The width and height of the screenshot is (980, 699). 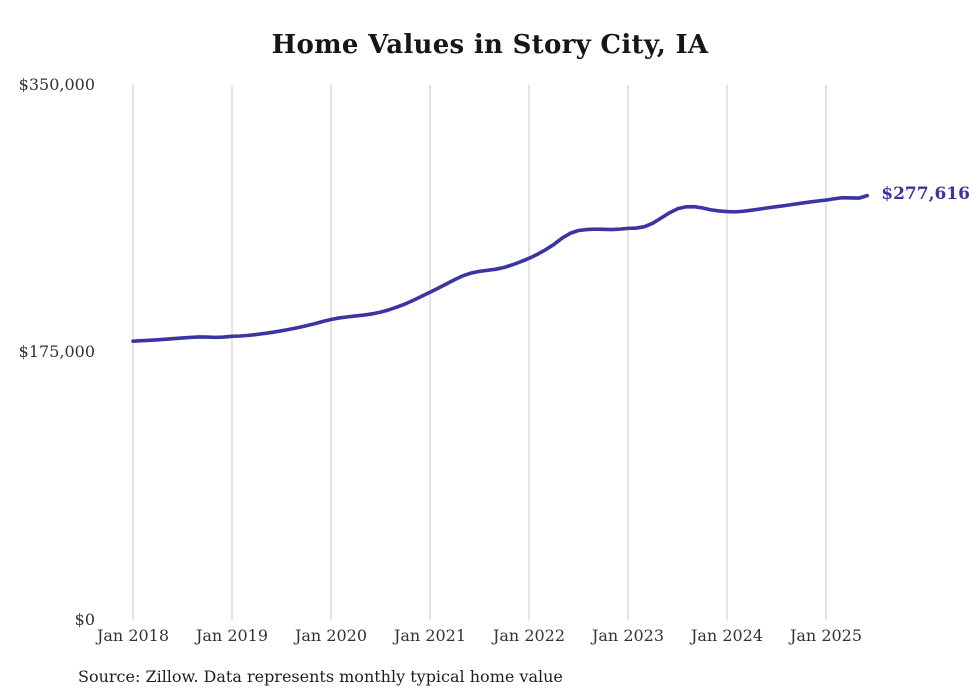 What do you see at coordinates (628, 635) in the screenshot?
I see `x-axis-tick-jan-2023: Jan 2023` at bounding box center [628, 635].